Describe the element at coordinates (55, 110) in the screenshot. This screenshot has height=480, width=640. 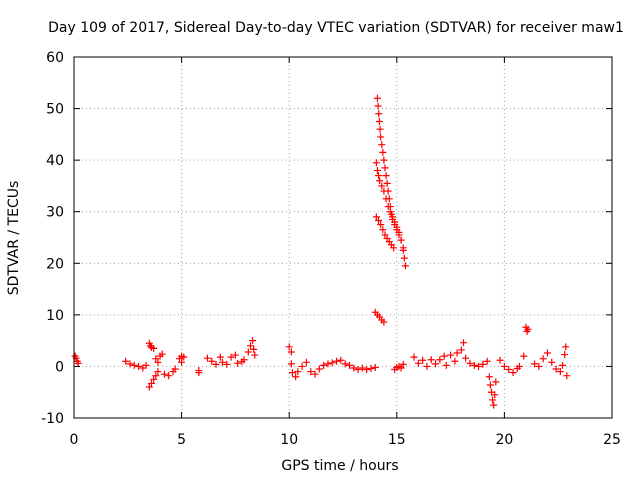
I see `y-tick-label: 50` at that location.